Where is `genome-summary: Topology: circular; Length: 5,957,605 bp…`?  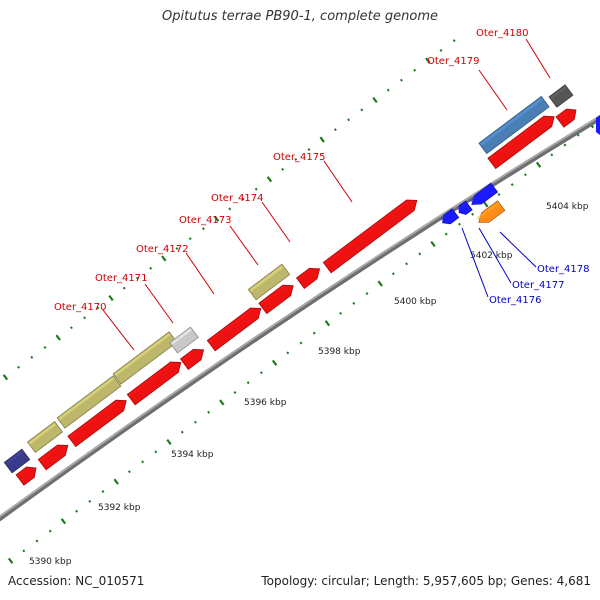
genome-summary: Topology: circular; Length: 5,957,605 bp… is located at coordinates (426, 581).